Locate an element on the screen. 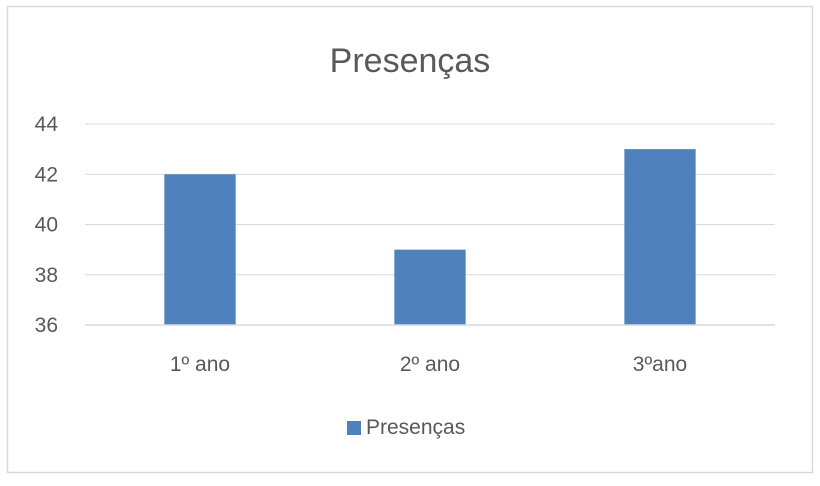  legend-label: Presenças is located at coordinates (415, 427).